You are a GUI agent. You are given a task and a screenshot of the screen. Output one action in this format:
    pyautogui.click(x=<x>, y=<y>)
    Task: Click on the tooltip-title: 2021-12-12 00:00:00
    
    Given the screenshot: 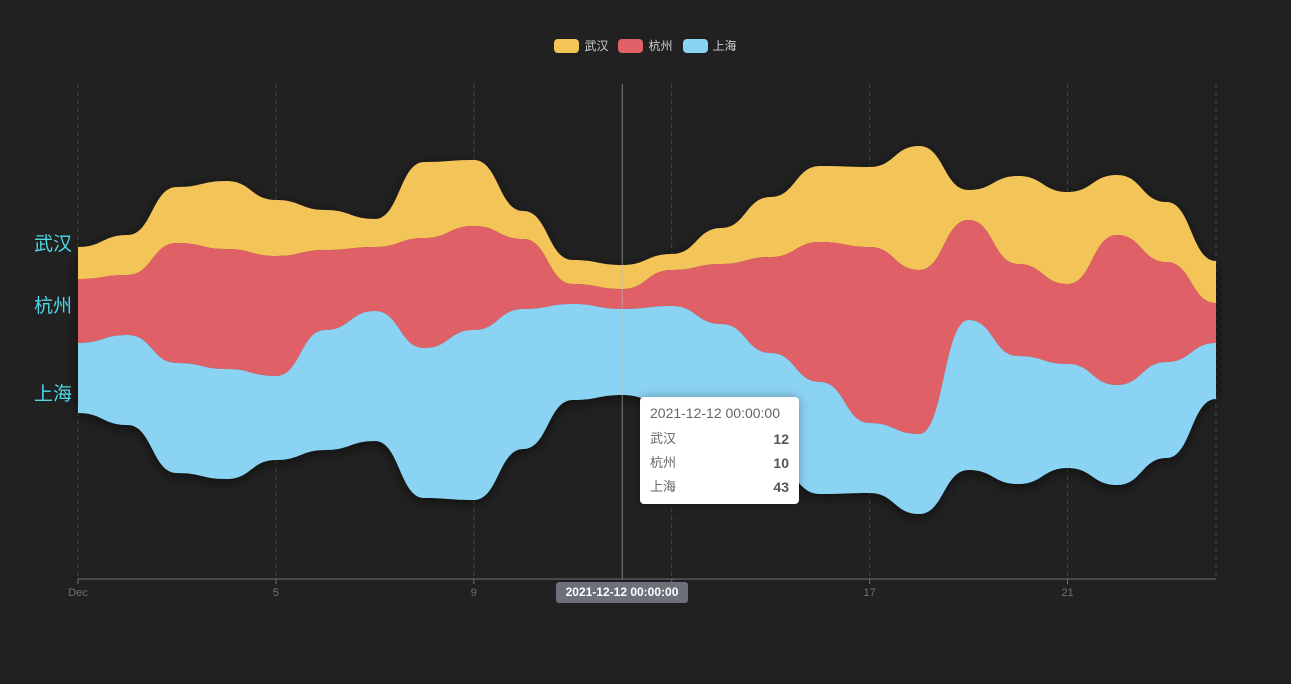 What is the action you would take?
    pyautogui.click(x=715, y=413)
    